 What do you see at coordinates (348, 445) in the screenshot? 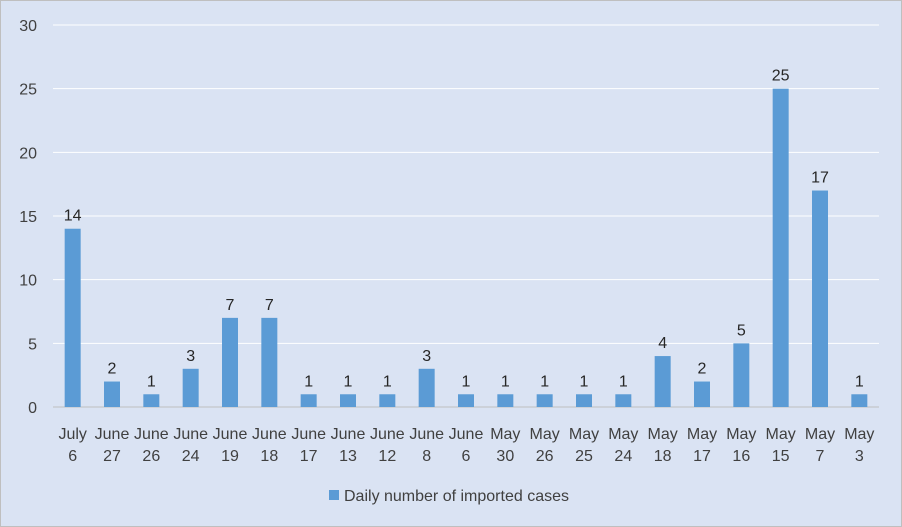
I see `x-tick-label: June 13` at bounding box center [348, 445].